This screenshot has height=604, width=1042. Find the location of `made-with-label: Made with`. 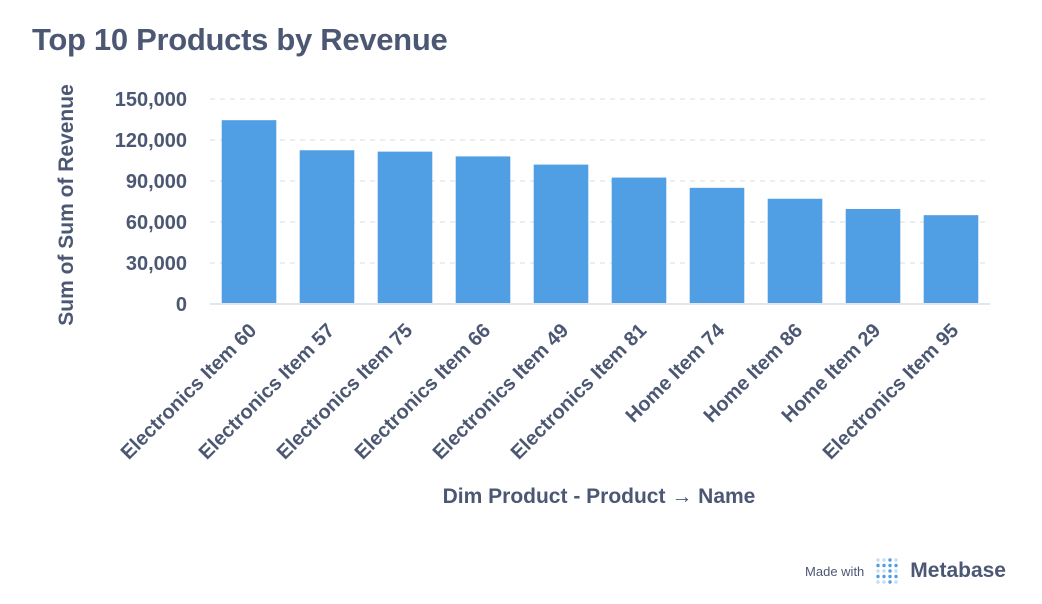

made-with-label: Made with is located at coordinates (835, 571).